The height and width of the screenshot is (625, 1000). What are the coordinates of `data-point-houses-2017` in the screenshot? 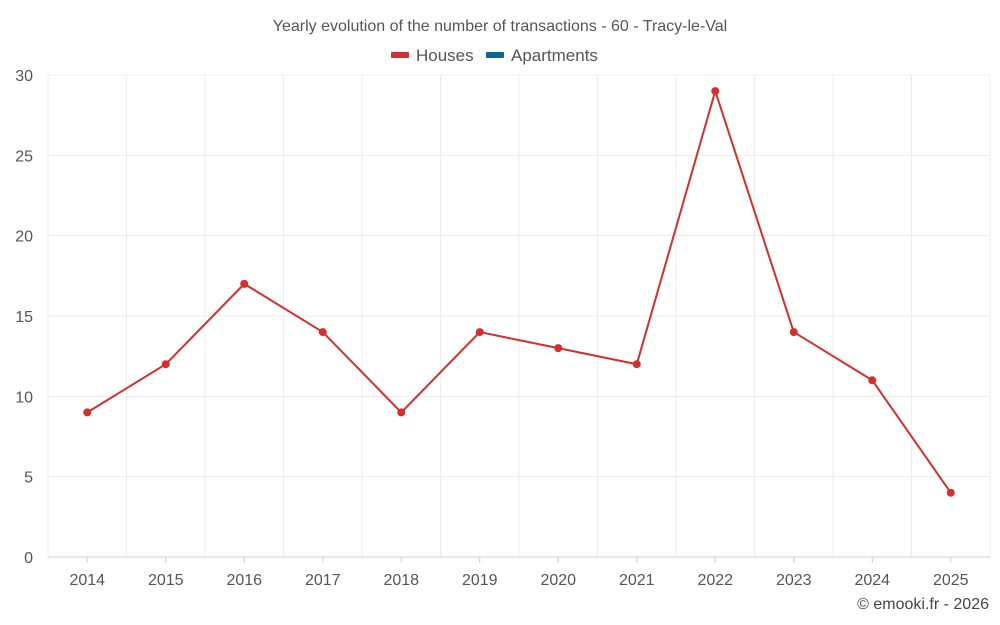 It's located at (322, 332).